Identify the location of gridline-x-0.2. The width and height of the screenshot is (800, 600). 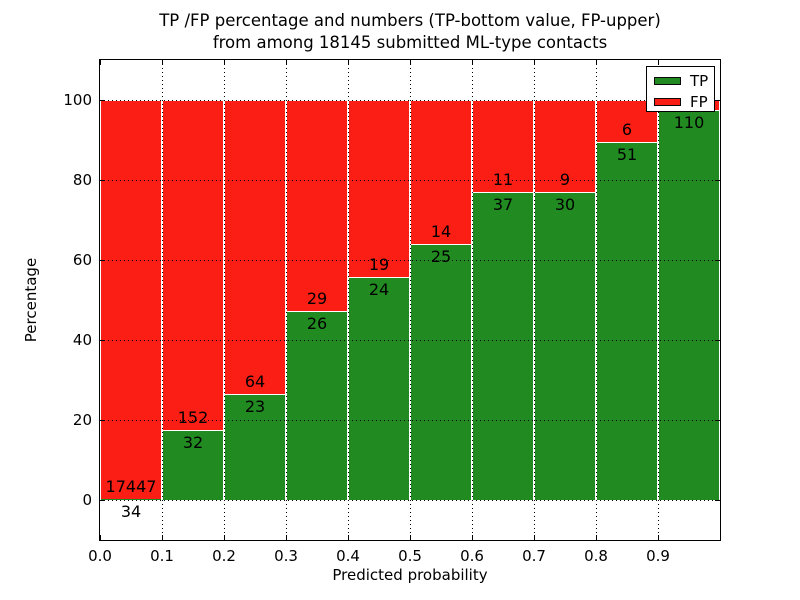
(224, 300).